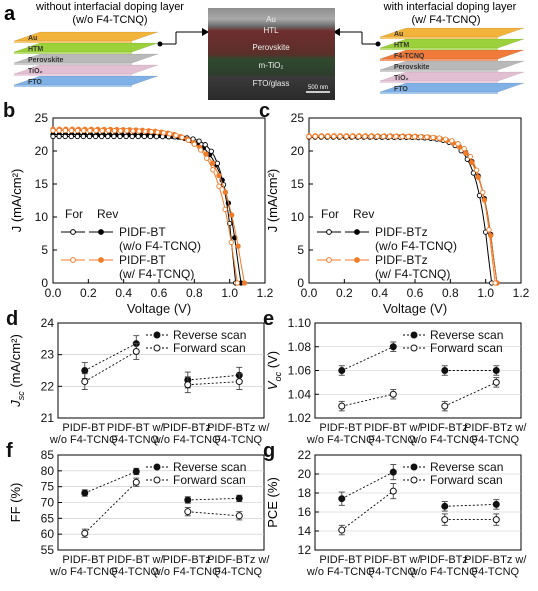 The width and height of the screenshot is (538, 591). What do you see at coordinates (401, 232) in the screenshot?
I see `legend-label: PIDF-BTz` at bounding box center [401, 232].